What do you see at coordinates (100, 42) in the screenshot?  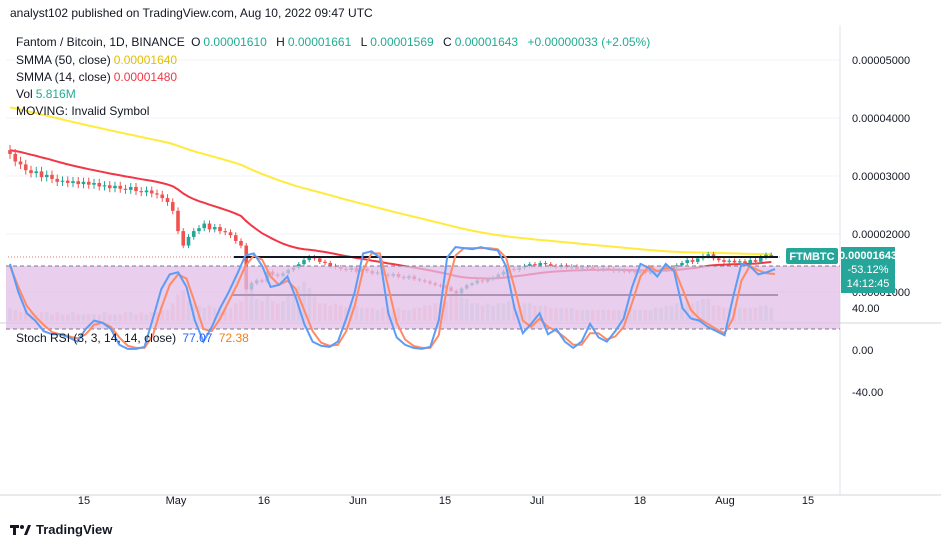 I see `symbol-name: Fantom / Bitcoin, 1D, BINANCE` at bounding box center [100, 42].